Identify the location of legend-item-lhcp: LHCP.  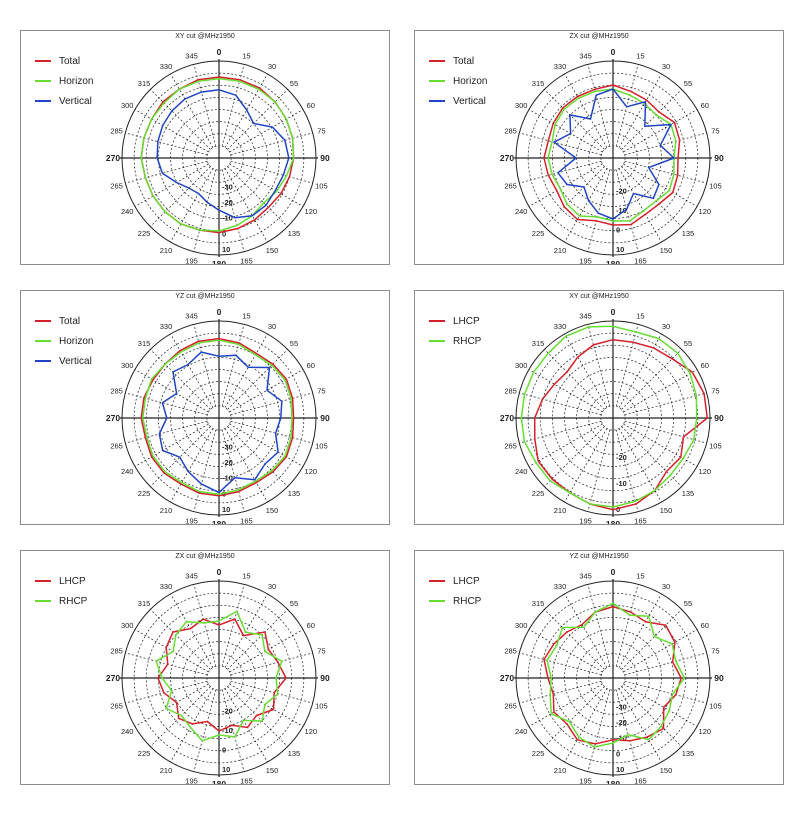
(61, 581).